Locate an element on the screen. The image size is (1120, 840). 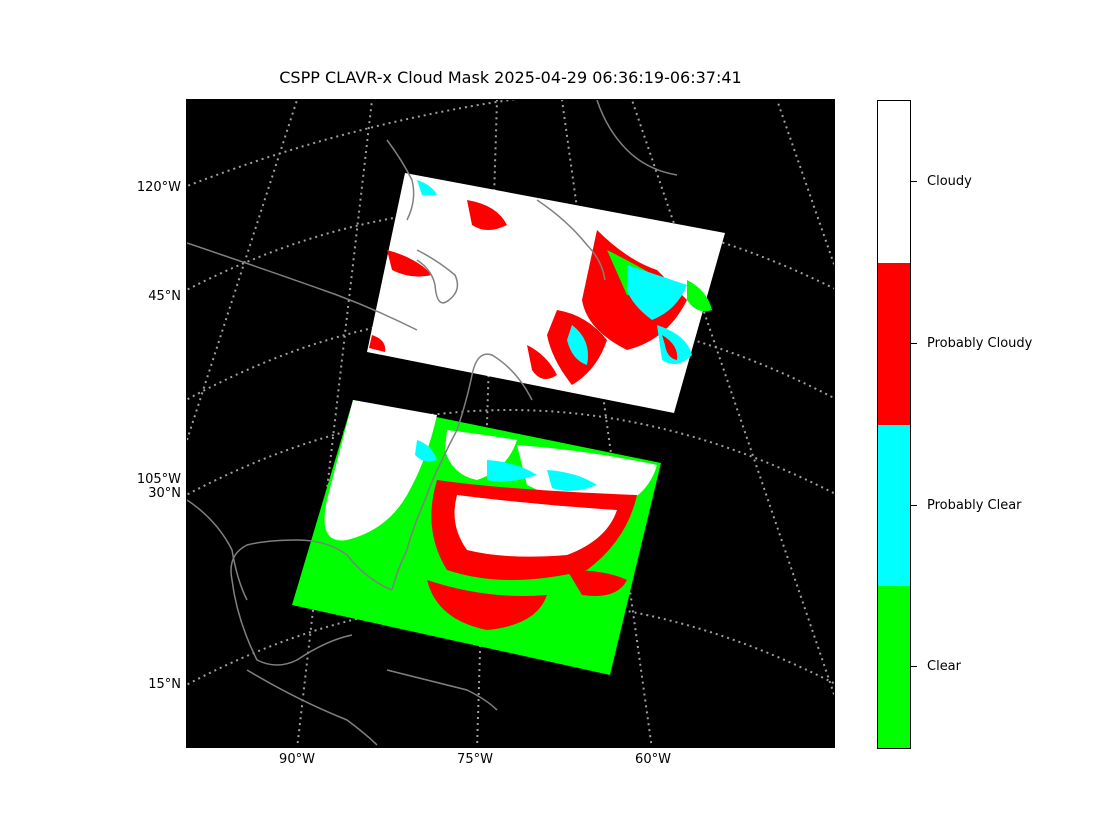
coastline-greenland is located at coordinates (637, 138).